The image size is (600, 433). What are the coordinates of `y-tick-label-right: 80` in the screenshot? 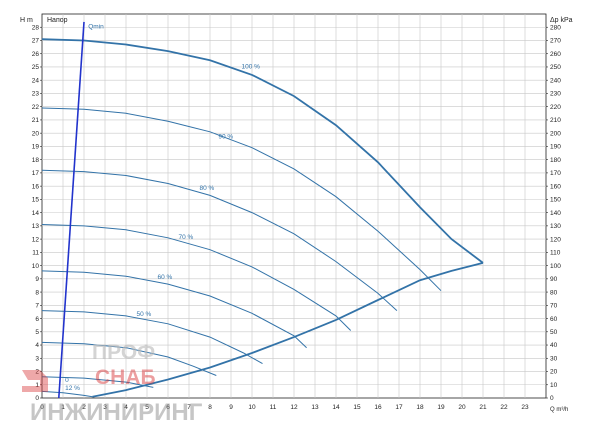 It's located at (554, 292).